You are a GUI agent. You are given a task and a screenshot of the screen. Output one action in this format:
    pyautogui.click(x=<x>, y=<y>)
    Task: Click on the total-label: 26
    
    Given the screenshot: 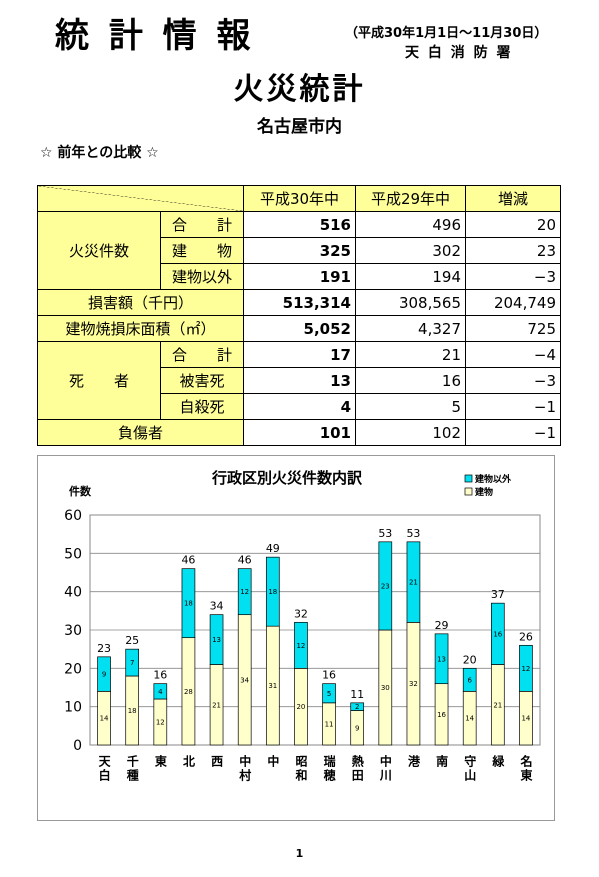 What is the action you would take?
    pyautogui.click(x=526, y=636)
    